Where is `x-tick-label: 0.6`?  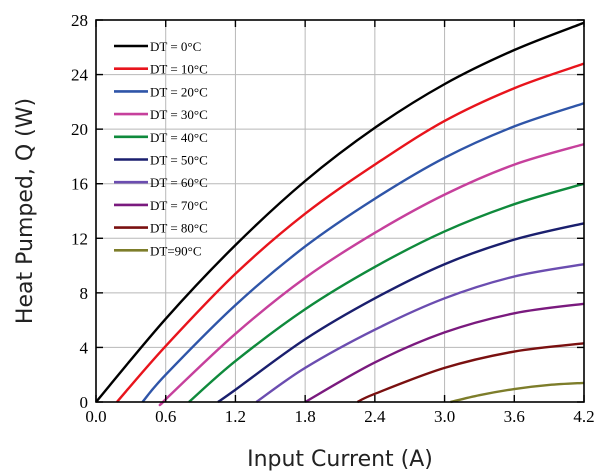
x-tick-label: 0.6 is located at coordinates (165, 416).